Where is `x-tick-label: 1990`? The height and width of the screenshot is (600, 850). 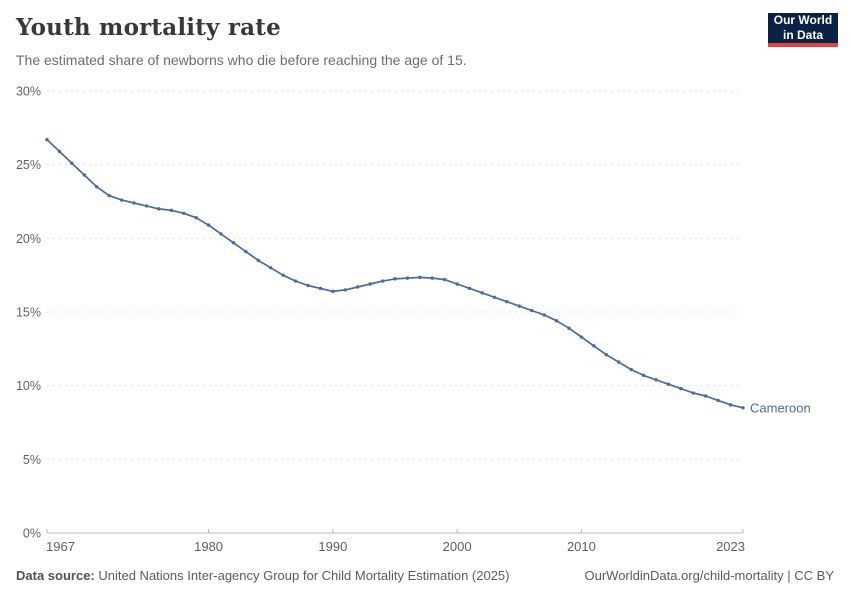 x-tick-label: 1990 is located at coordinates (332, 546).